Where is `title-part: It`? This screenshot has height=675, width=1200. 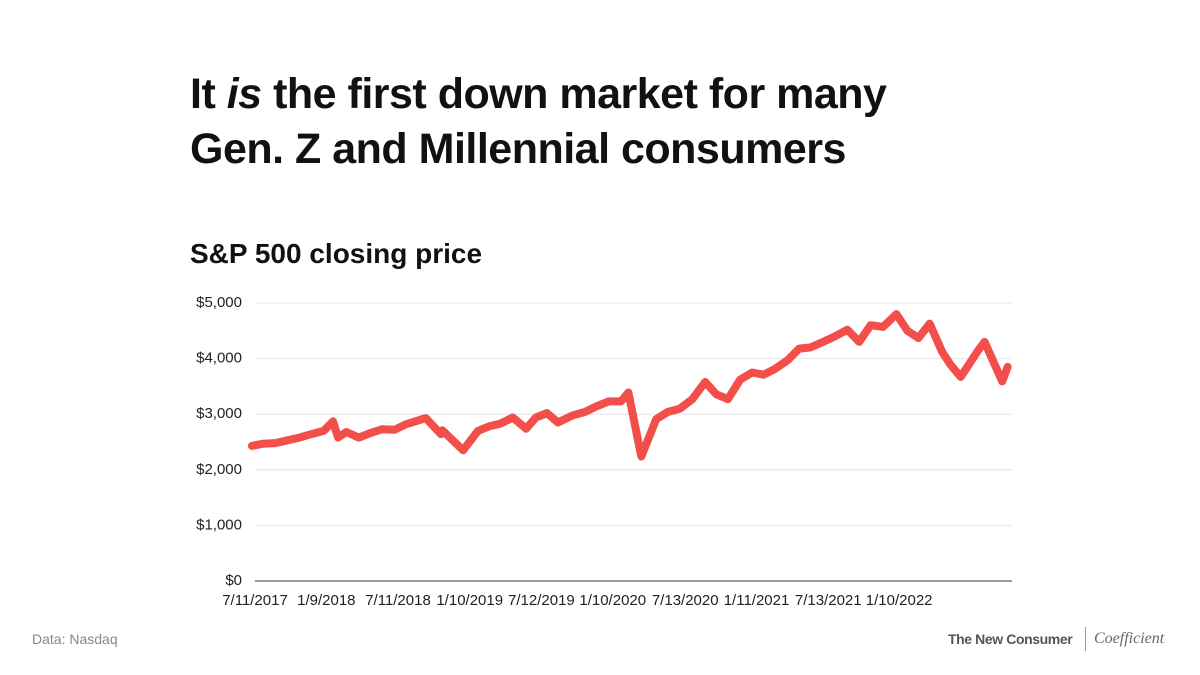 title-part: It is located at coordinates (203, 94).